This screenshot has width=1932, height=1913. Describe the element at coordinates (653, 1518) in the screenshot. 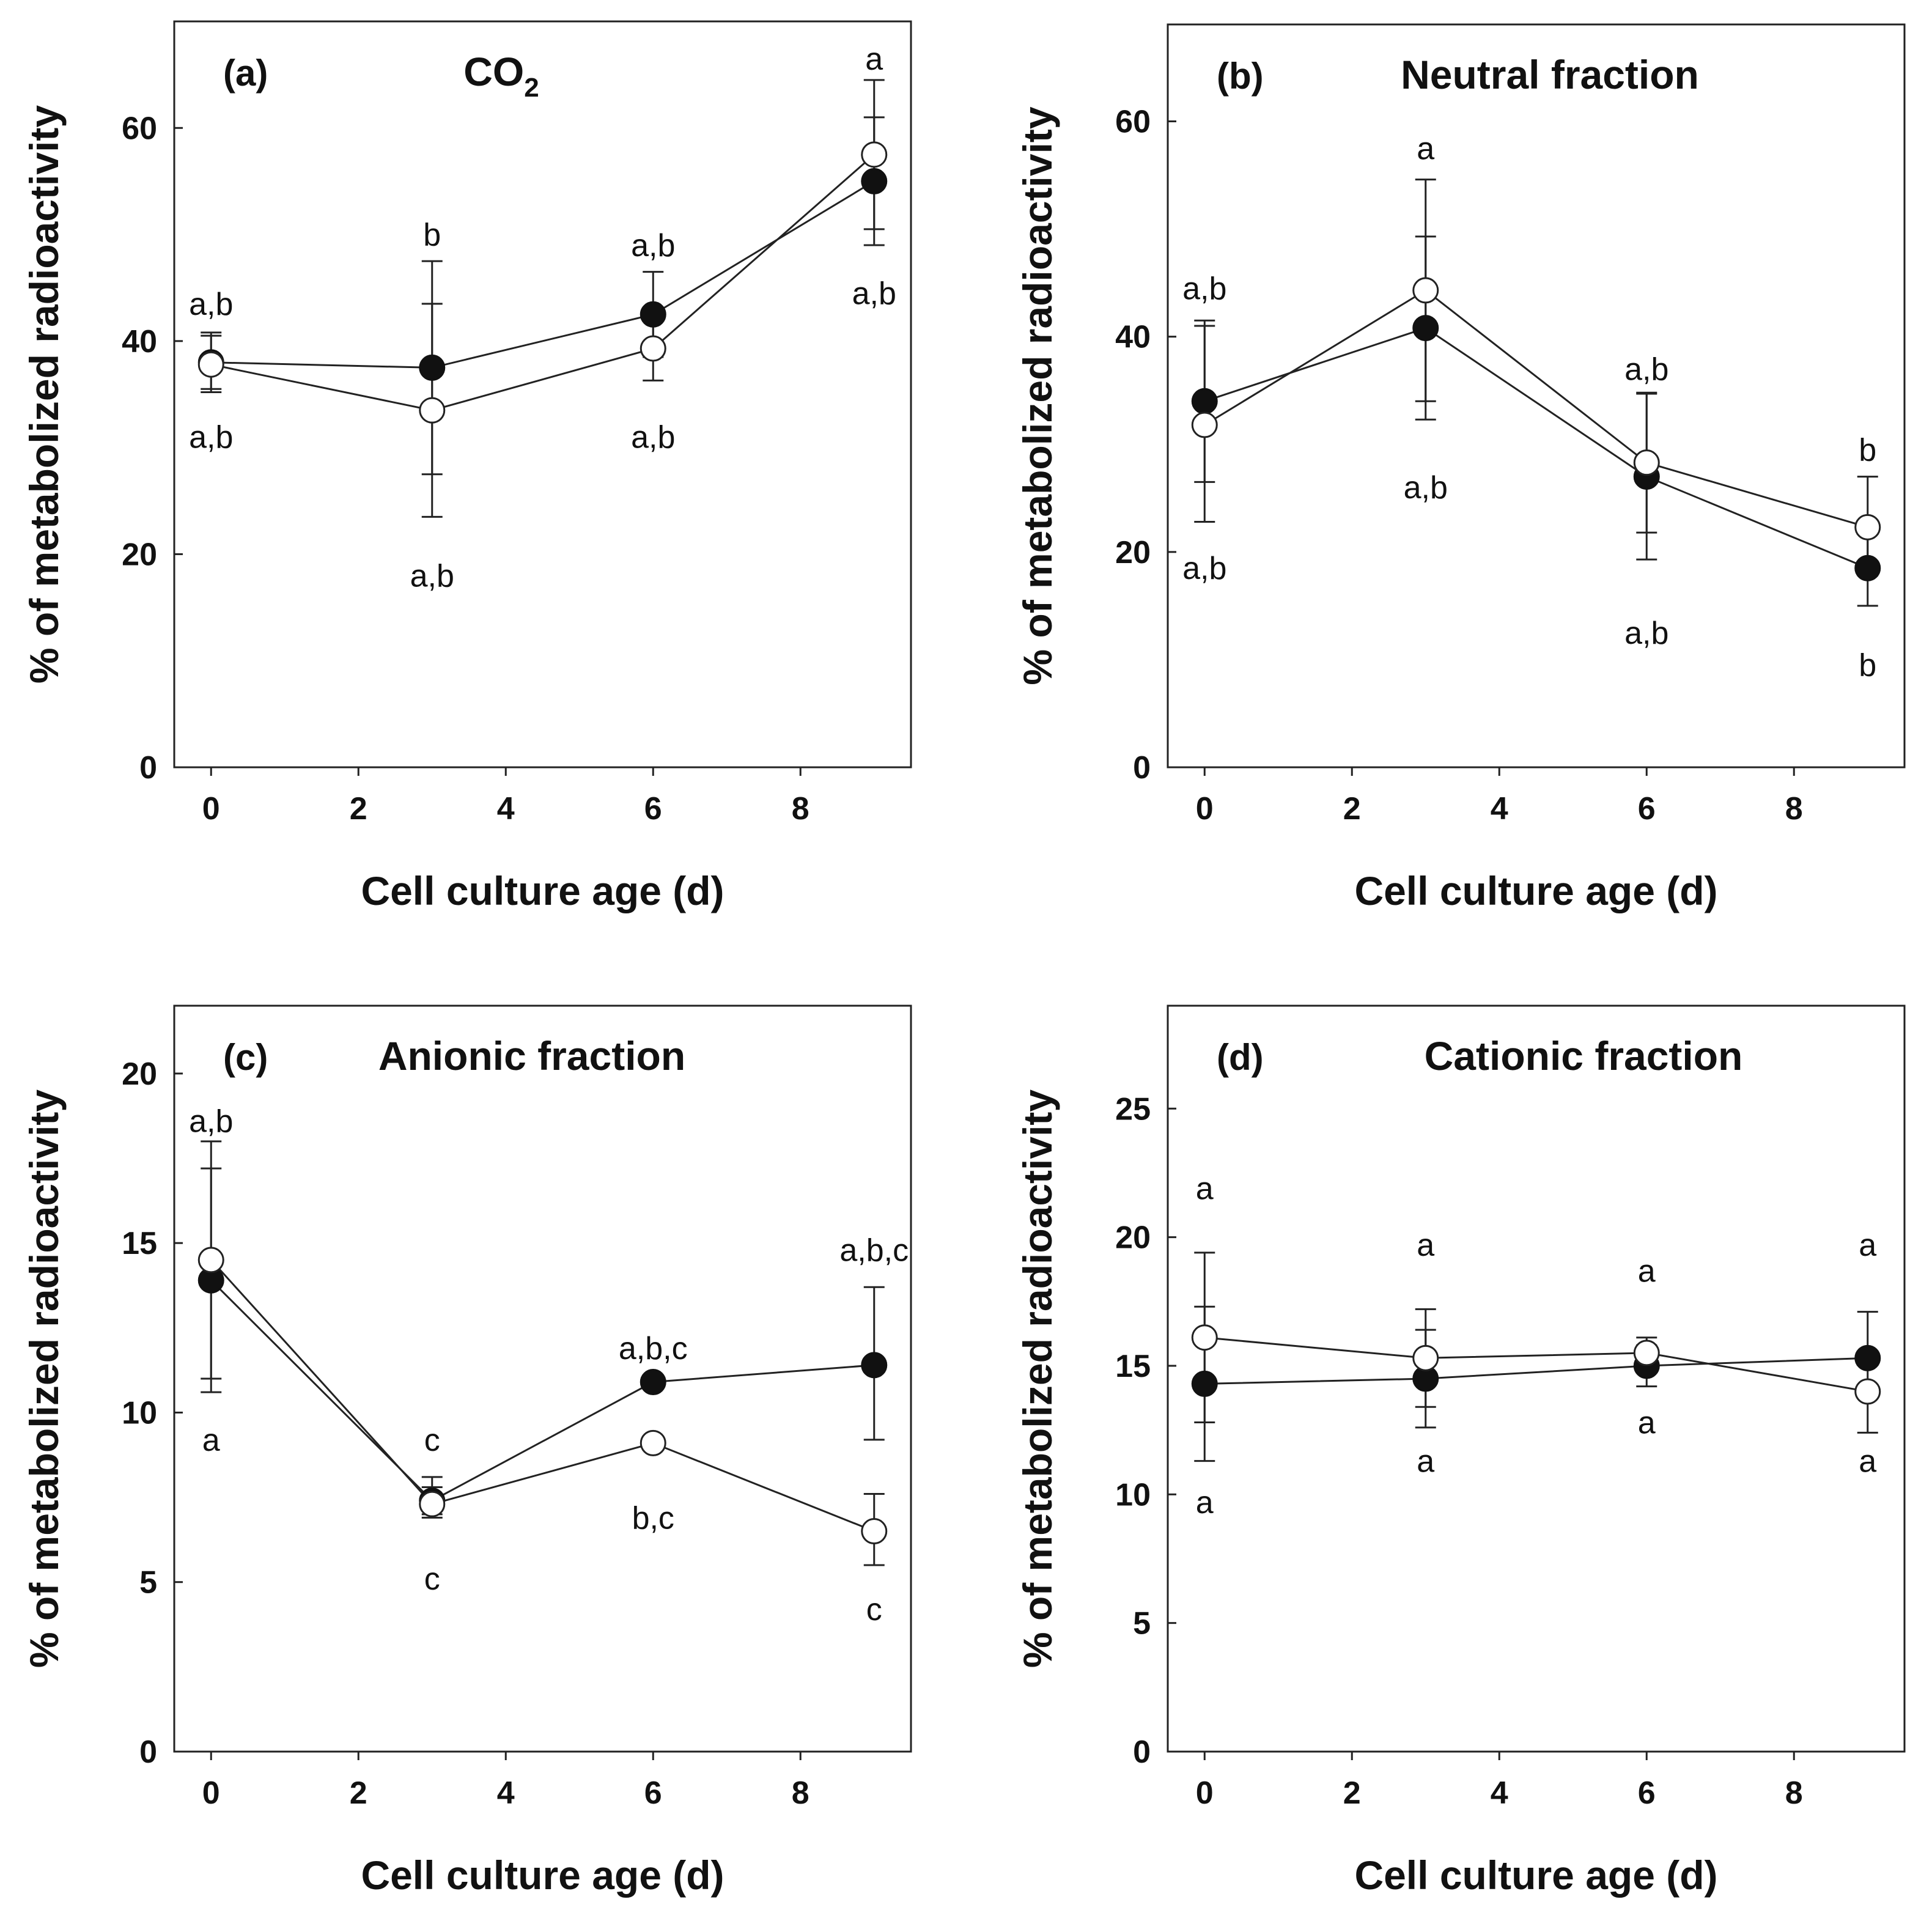

I see `significance-label: b,c` at that location.